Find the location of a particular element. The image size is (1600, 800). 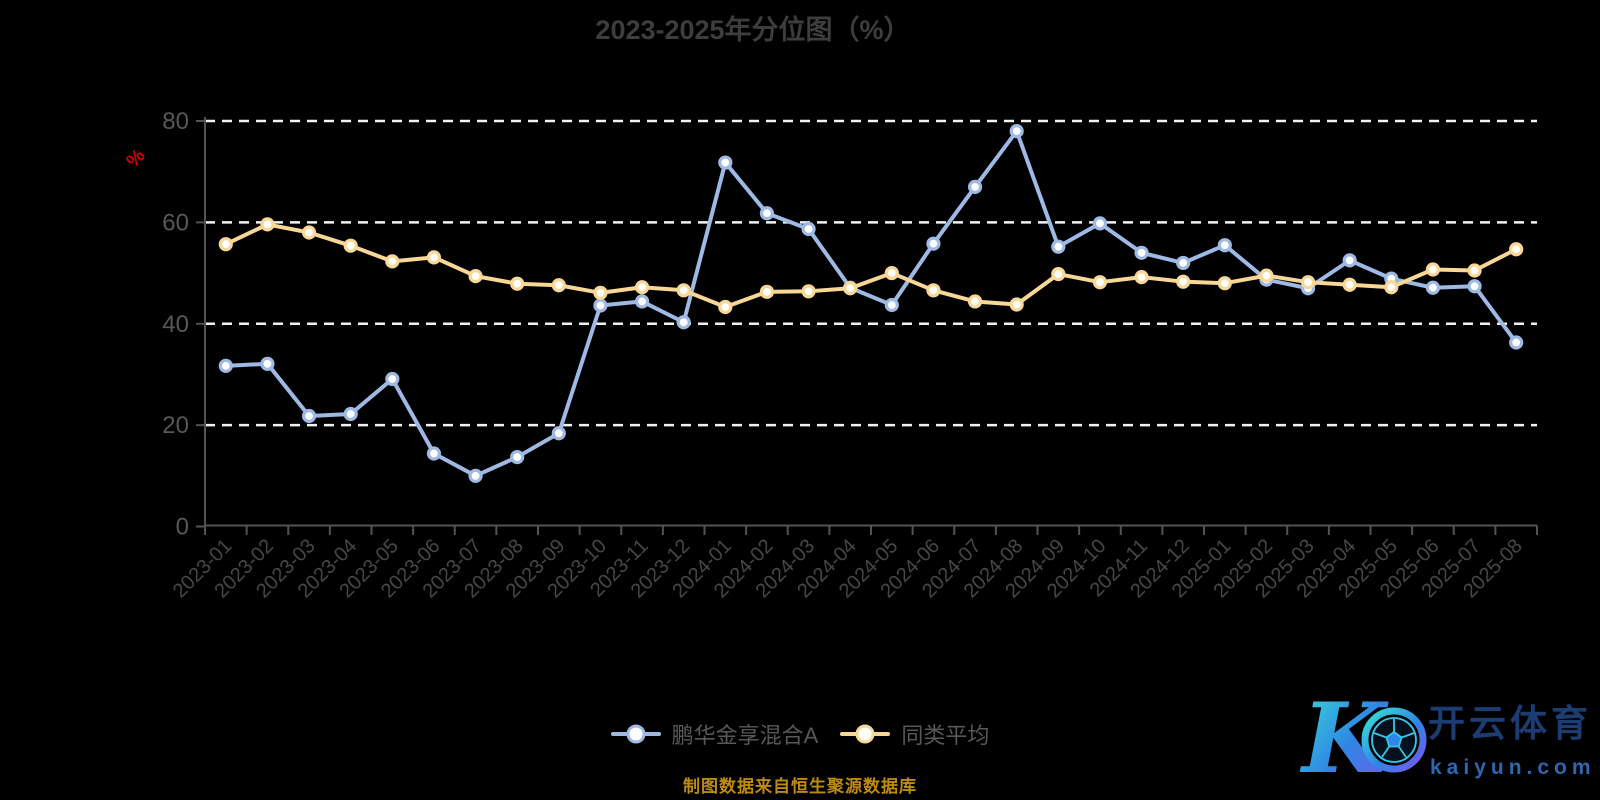

legend-item-average: 同类平均 is located at coordinates (914, 734).